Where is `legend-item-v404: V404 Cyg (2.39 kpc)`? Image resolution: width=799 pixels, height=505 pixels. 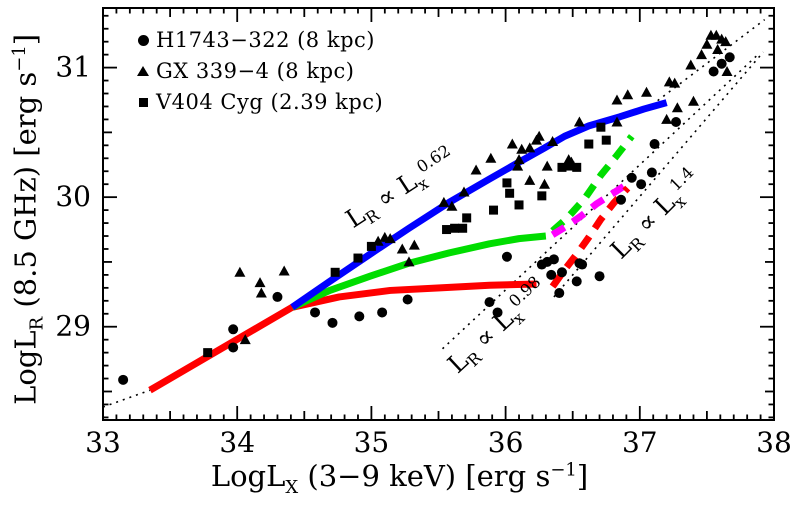 legend-item-v404: V404 Cyg (2.39 kpc) is located at coordinates (256, 102).